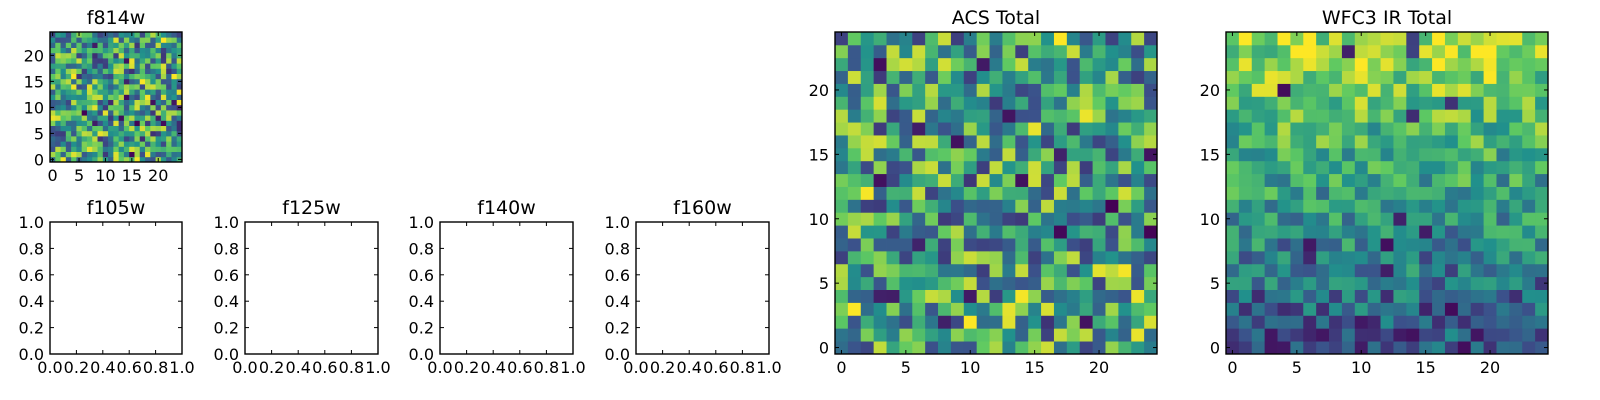 This screenshot has height=400, width=1600. I want to click on f105w-ytick-label: 0.4, so click(31, 301).